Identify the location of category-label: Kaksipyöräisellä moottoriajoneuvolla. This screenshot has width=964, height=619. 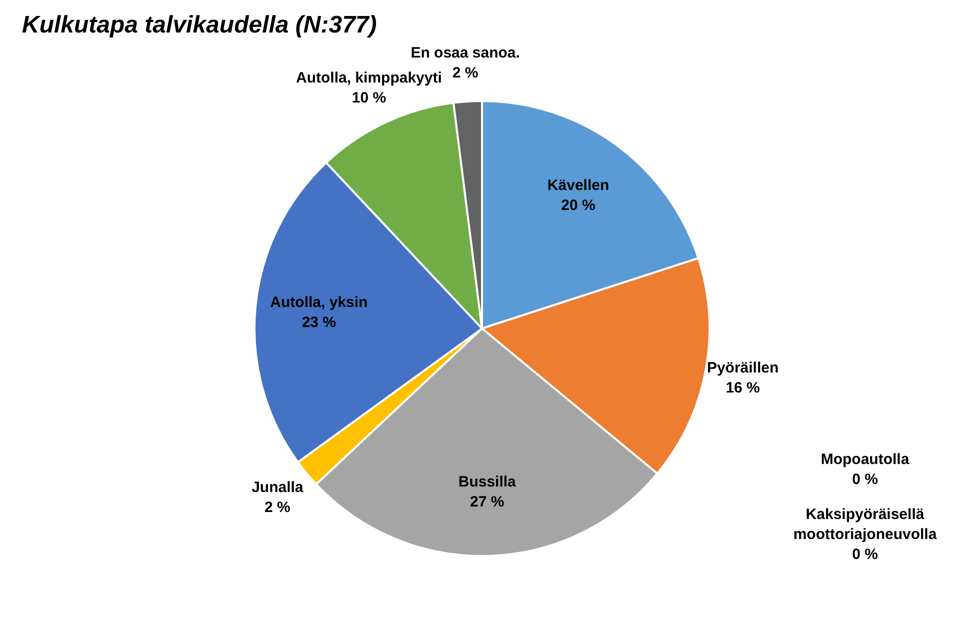
(865, 525).